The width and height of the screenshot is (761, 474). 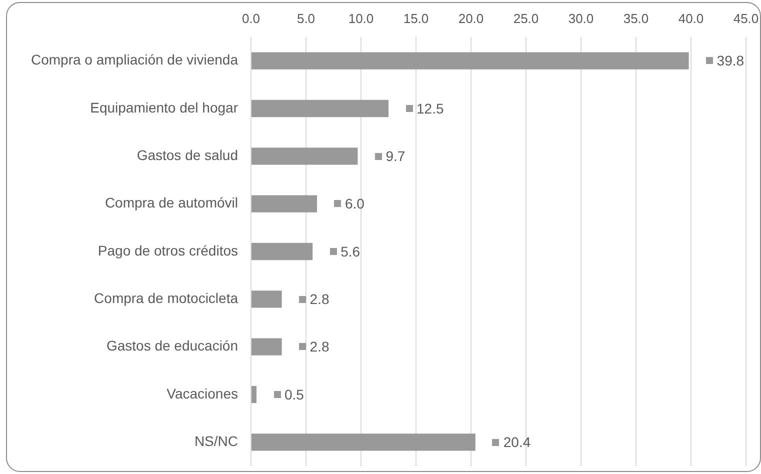 What do you see at coordinates (202, 393) in the screenshot?
I see `y-tick-label: Vacaciones` at bounding box center [202, 393].